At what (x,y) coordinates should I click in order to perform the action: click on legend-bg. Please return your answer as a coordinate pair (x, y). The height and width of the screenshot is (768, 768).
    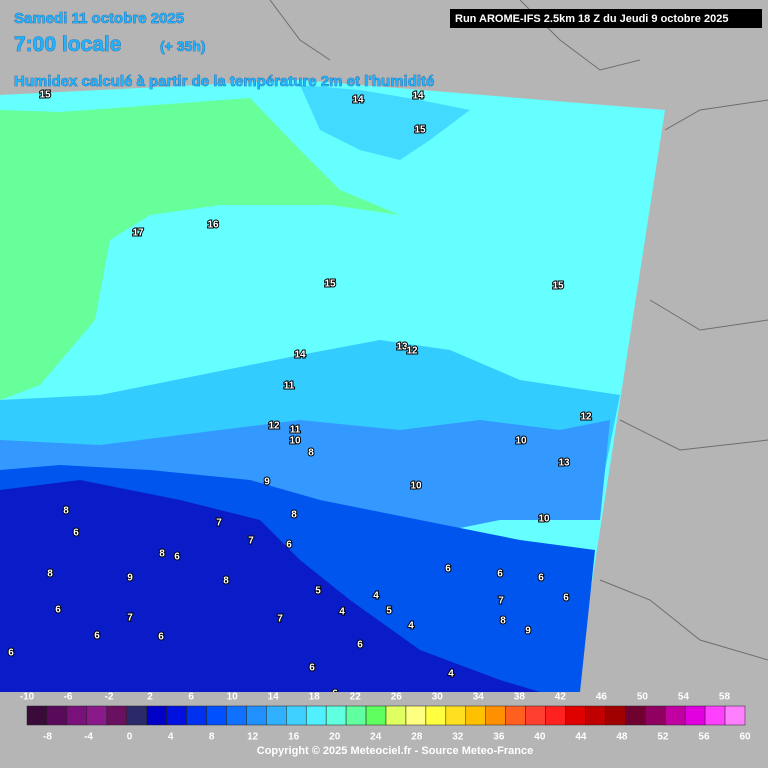
    Looking at the image, I should click on (384, 730).